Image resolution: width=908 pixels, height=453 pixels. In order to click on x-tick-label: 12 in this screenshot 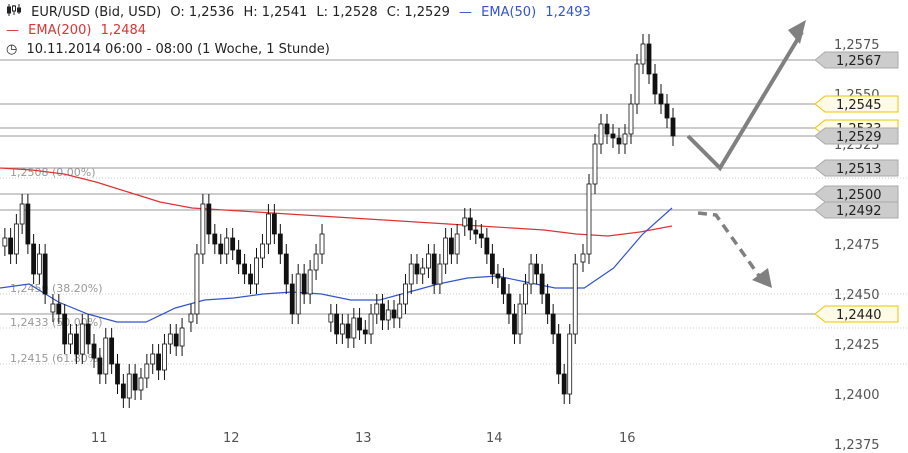, I will do `click(231, 438)`.